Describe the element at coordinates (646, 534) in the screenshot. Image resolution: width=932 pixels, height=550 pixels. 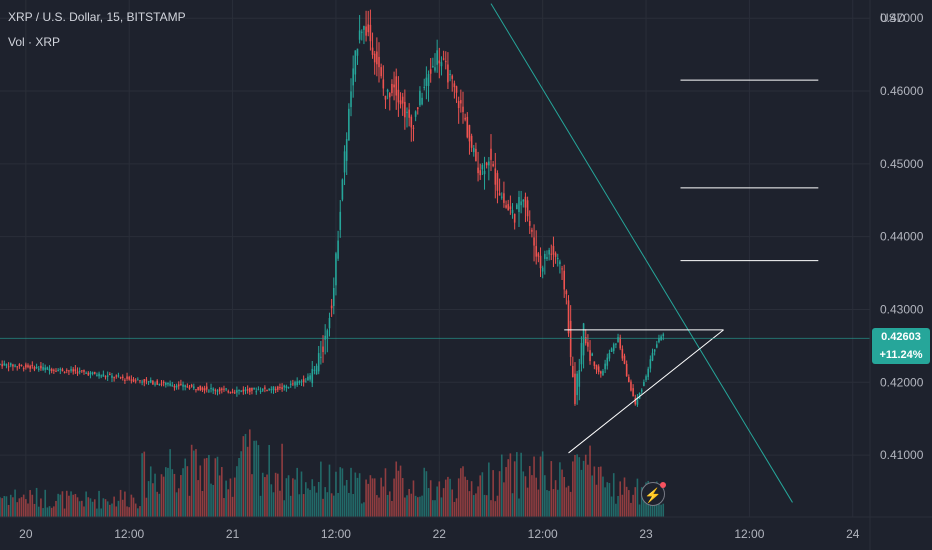
I see `time-tick-label: 23` at that location.